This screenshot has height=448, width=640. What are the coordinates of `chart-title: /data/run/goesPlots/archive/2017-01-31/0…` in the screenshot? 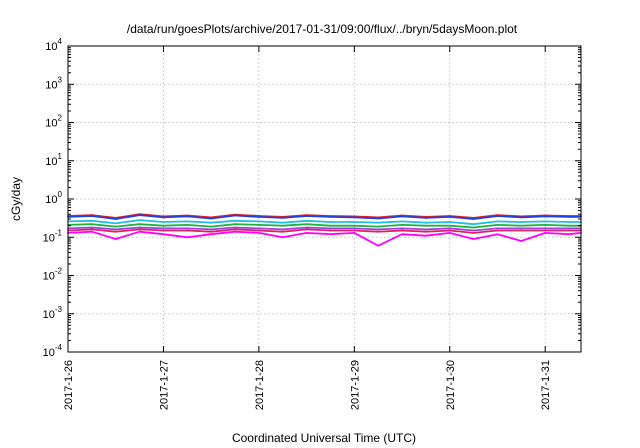 It's located at (322, 29).